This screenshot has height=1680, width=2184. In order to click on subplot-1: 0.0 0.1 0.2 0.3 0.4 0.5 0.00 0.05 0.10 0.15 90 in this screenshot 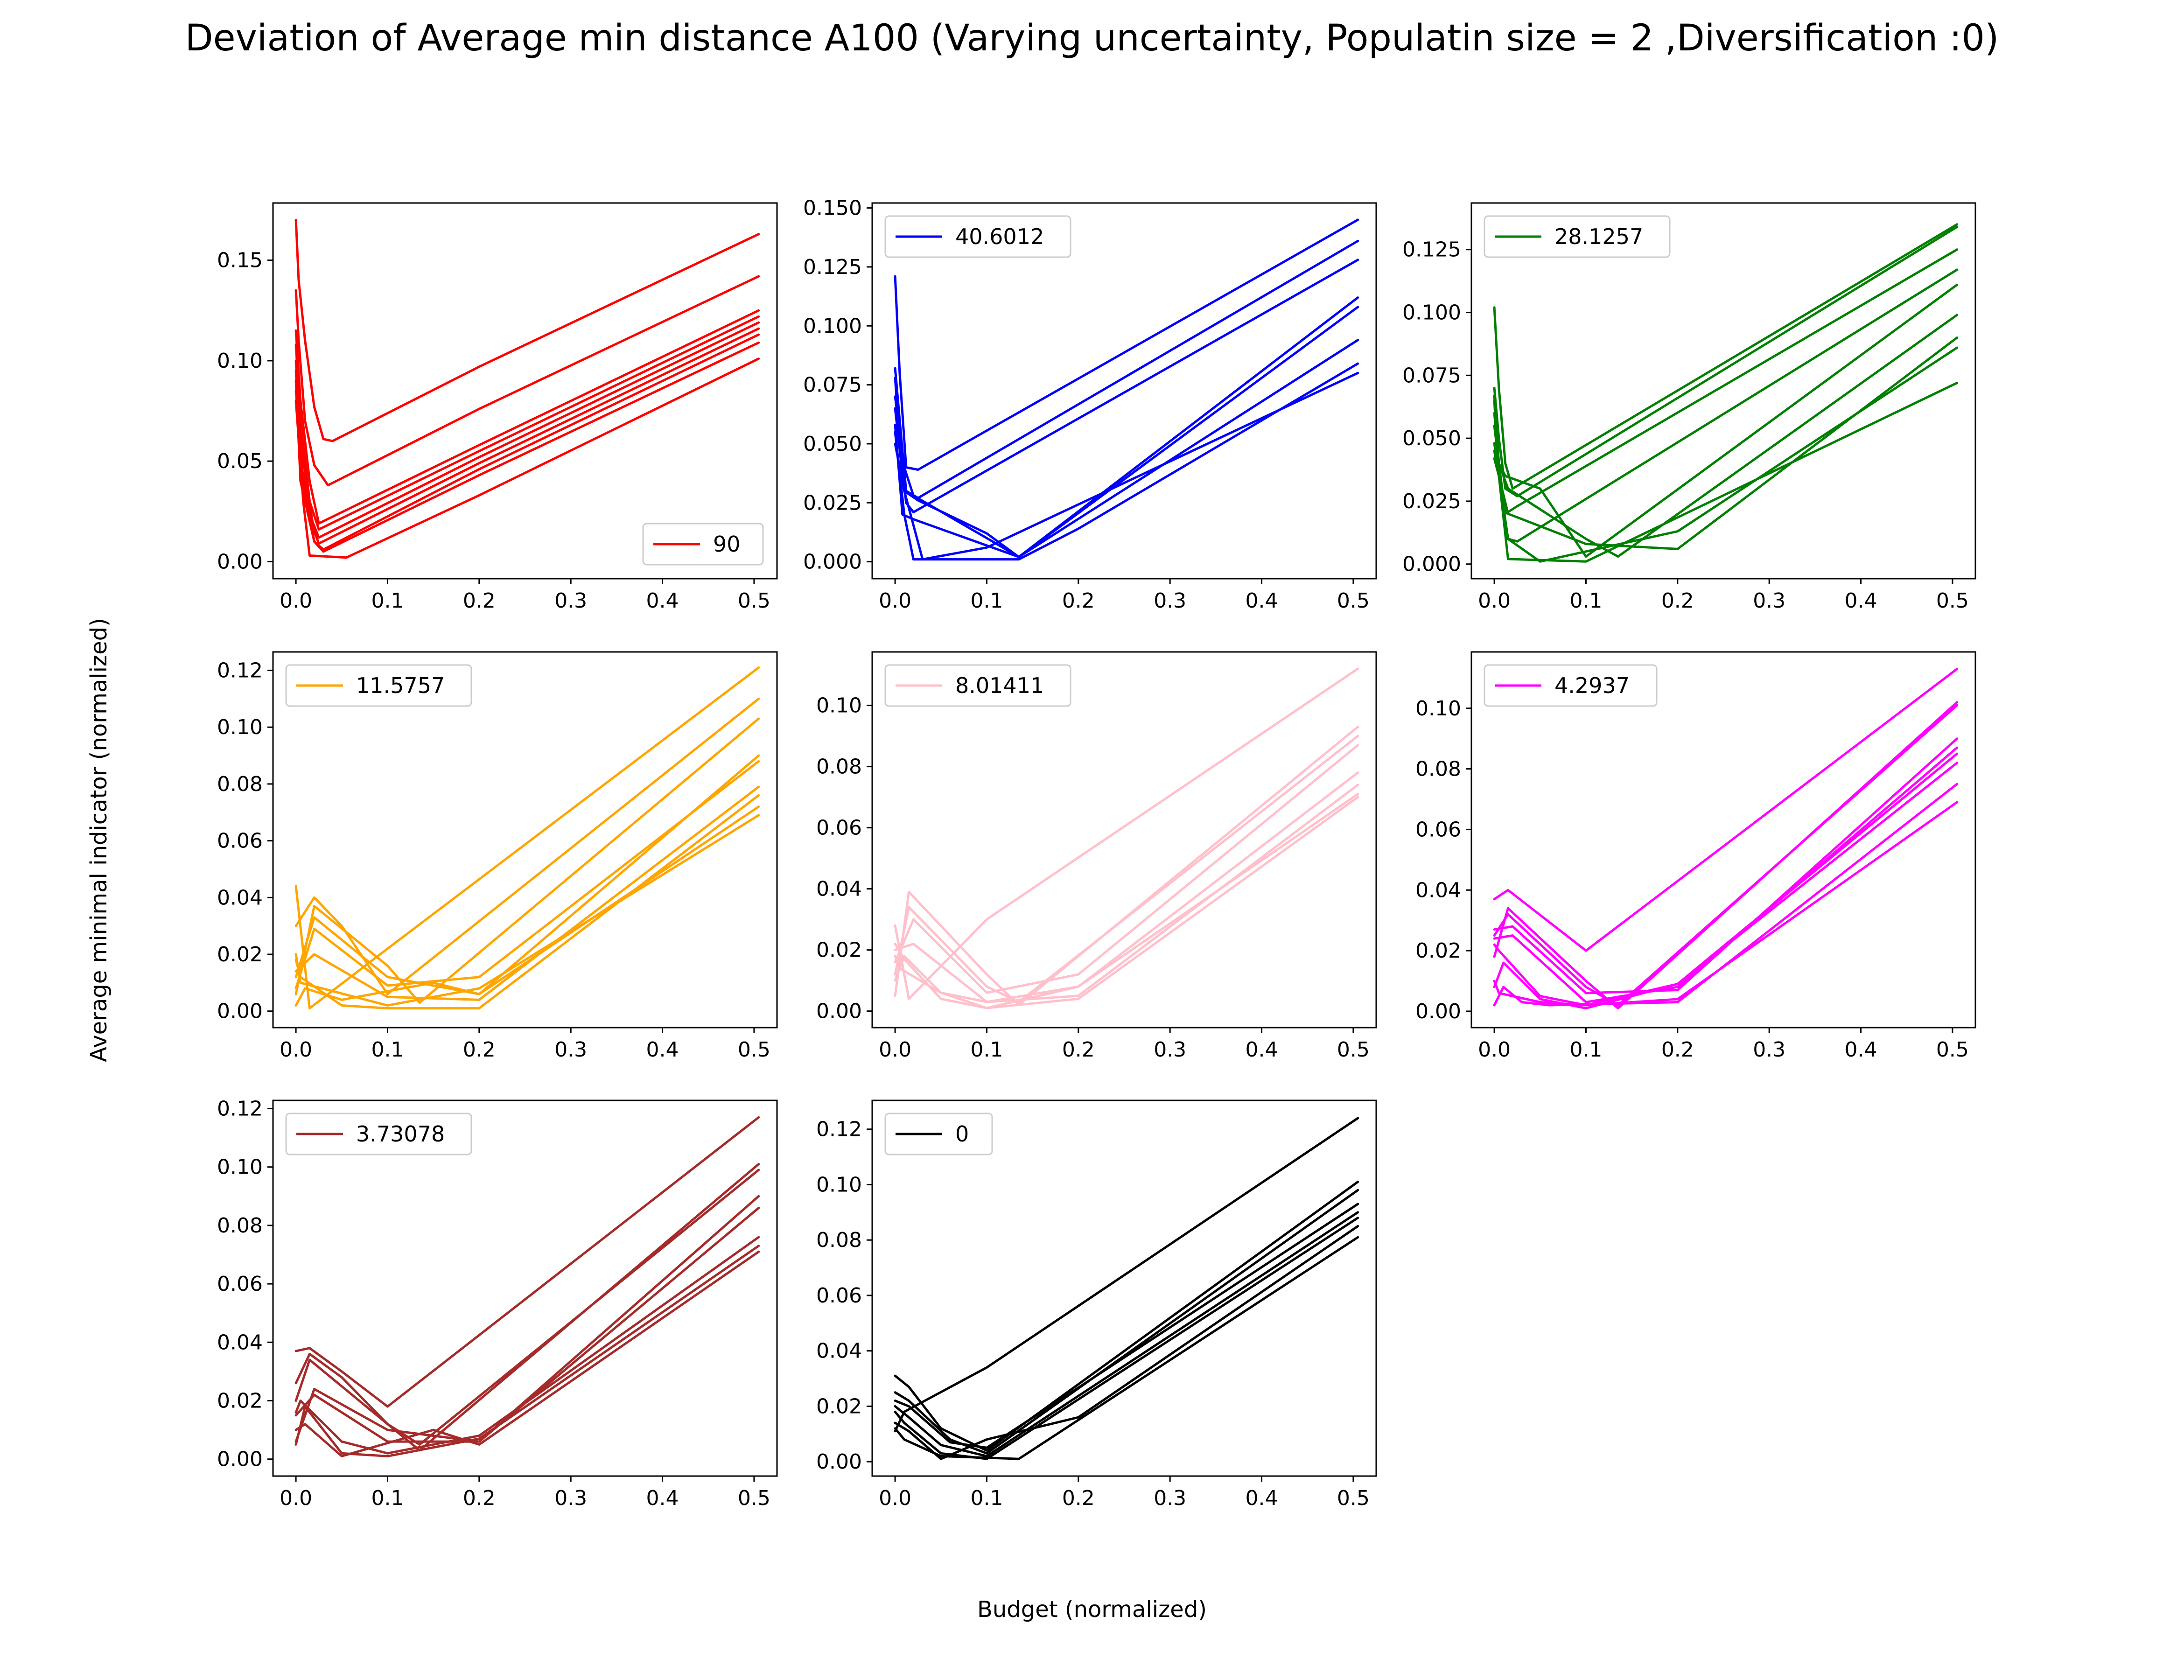, I will do `click(497, 407)`.